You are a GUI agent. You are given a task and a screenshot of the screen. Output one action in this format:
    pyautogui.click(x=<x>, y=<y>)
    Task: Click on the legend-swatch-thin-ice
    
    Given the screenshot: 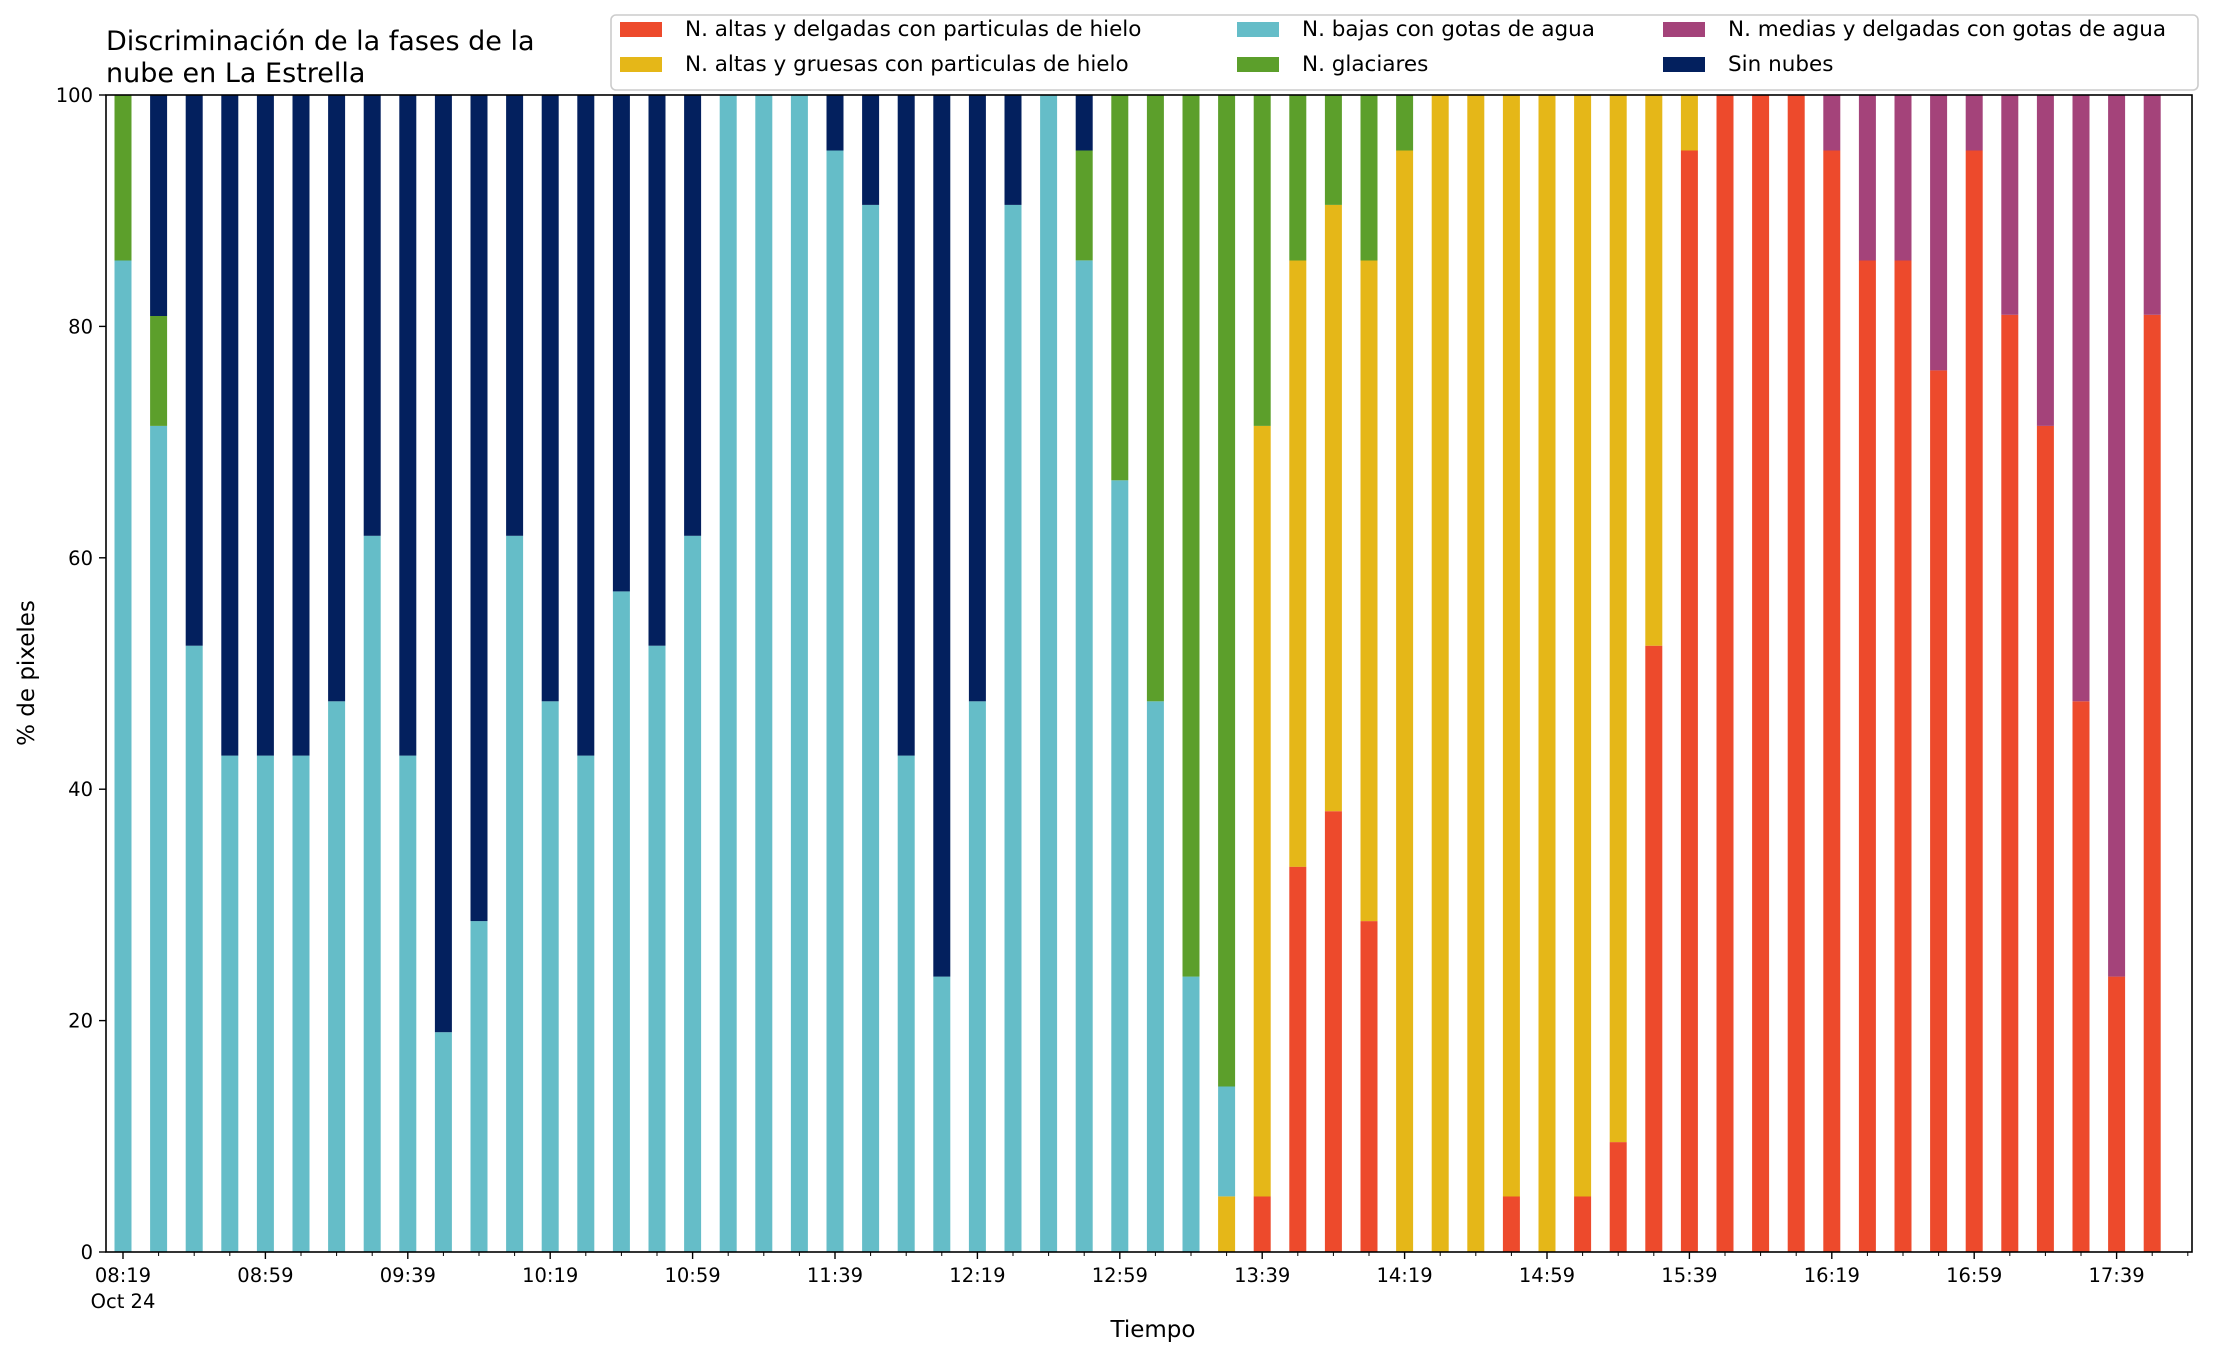 What is the action you would take?
    pyautogui.click(x=641, y=29)
    